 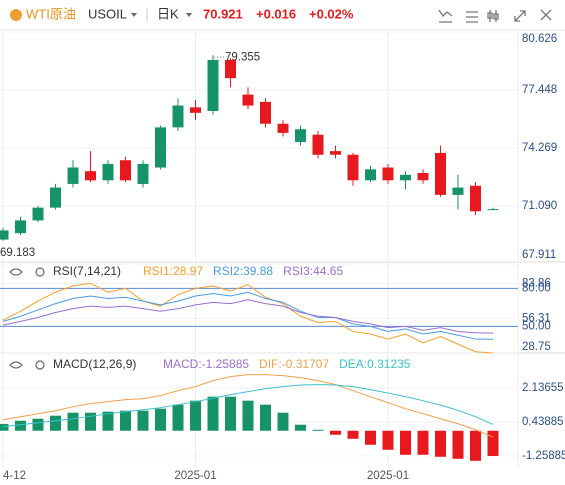 I want to click on symbol-icon, so click(x=16, y=15).